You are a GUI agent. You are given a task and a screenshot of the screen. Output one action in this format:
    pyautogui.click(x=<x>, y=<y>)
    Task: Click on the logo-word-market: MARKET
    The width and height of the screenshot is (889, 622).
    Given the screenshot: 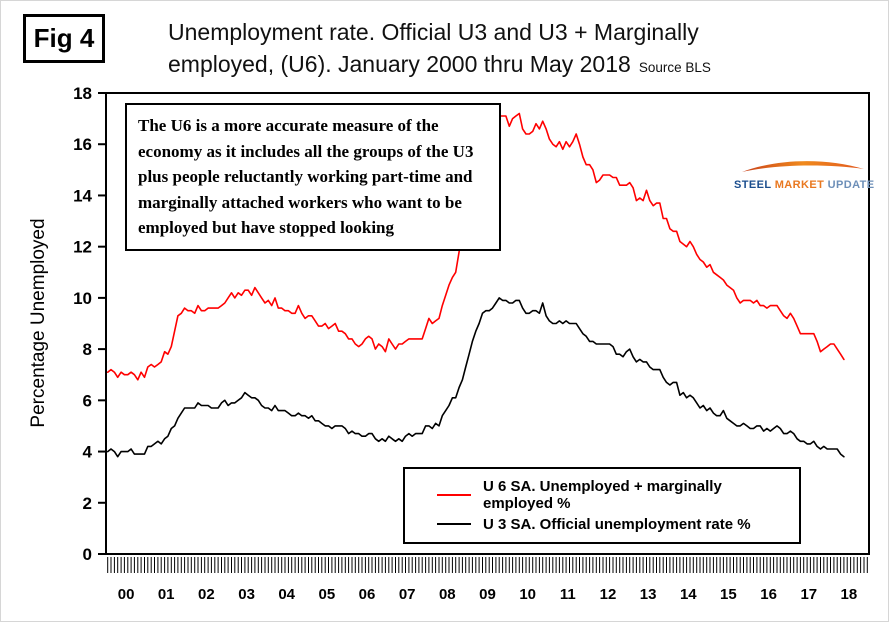 What is the action you would take?
    pyautogui.click(x=799, y=185)
    